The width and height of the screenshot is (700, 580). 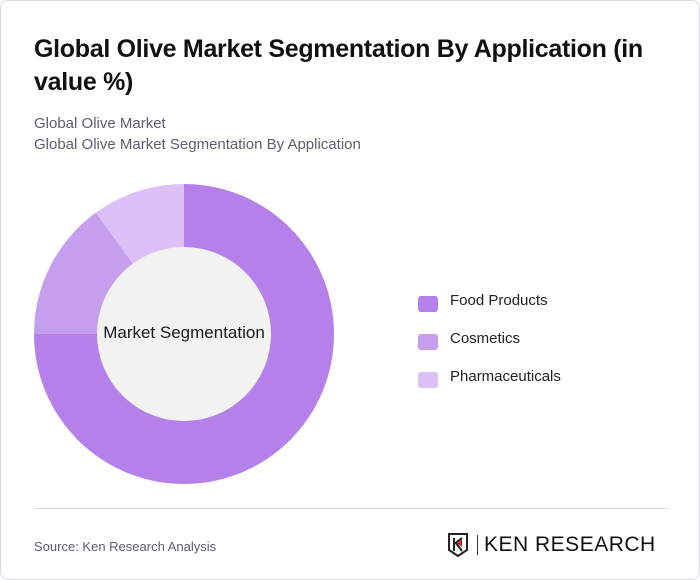 I want to click on ken-research-logo: KEN RESEARCH, so click(x=551, y=545).